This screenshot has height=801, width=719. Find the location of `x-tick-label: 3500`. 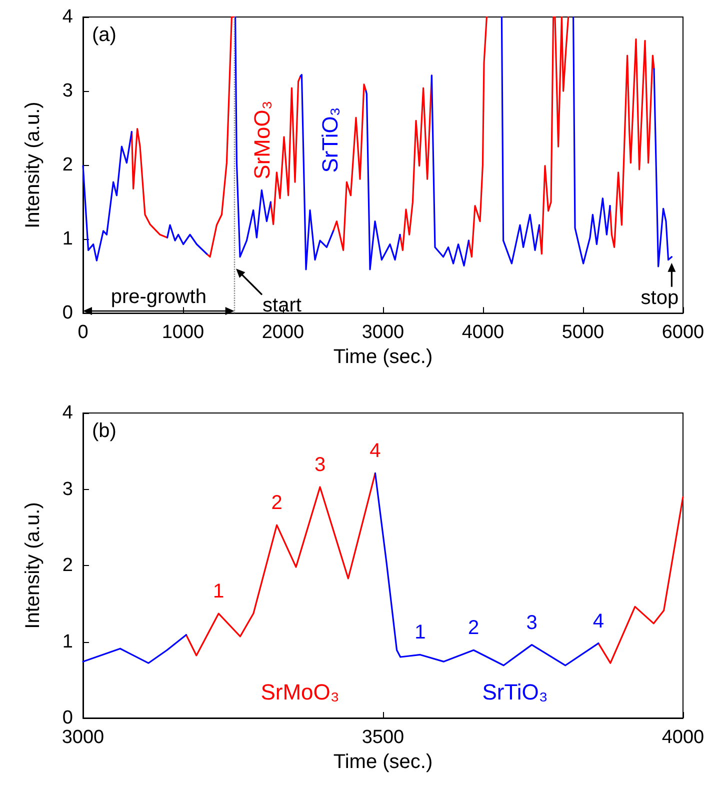

x-tick-label: 3500 is located at coordinates (383, 737).